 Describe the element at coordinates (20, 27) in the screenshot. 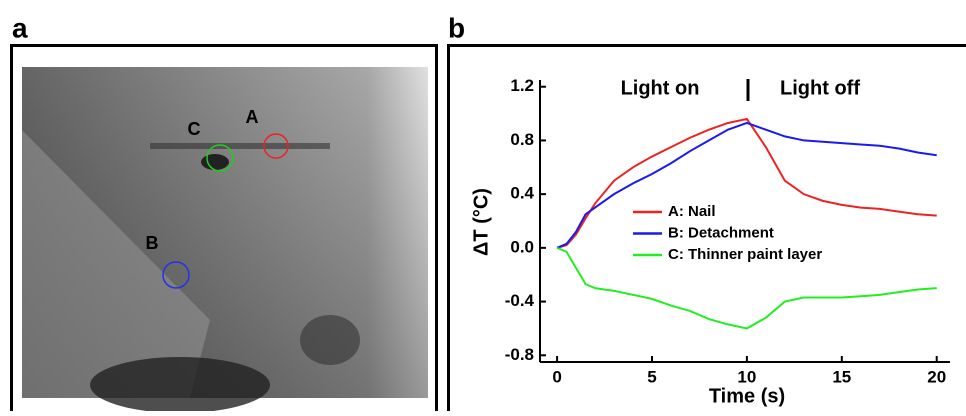

I see `panel-label: a` at that location.